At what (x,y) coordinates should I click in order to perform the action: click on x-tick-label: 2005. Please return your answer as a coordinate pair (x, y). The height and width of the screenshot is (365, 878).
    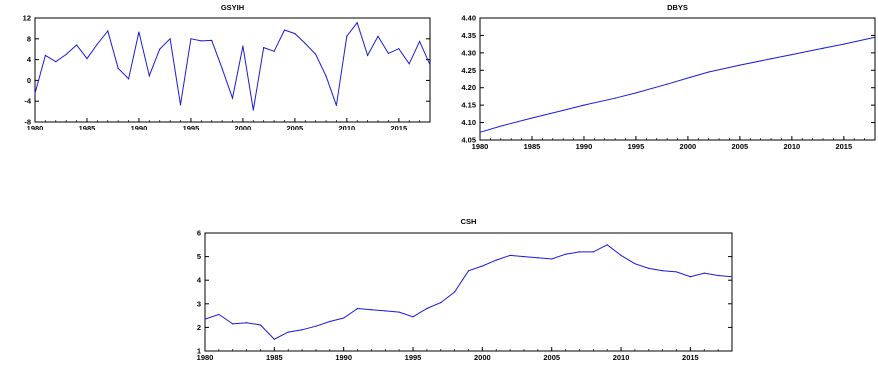
    Looking at the image, I should click on (740, 146).